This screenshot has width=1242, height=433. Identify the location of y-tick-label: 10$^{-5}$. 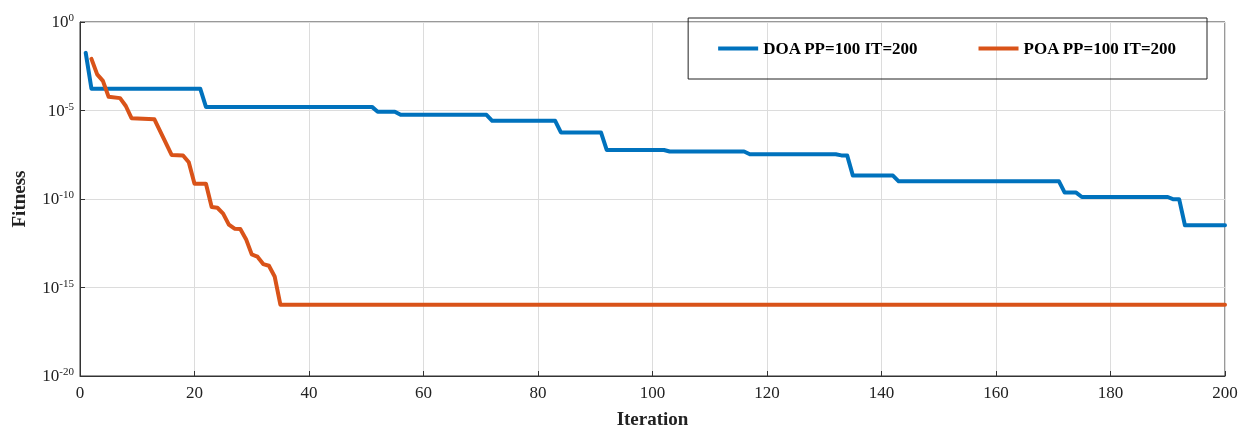
(60, 110).